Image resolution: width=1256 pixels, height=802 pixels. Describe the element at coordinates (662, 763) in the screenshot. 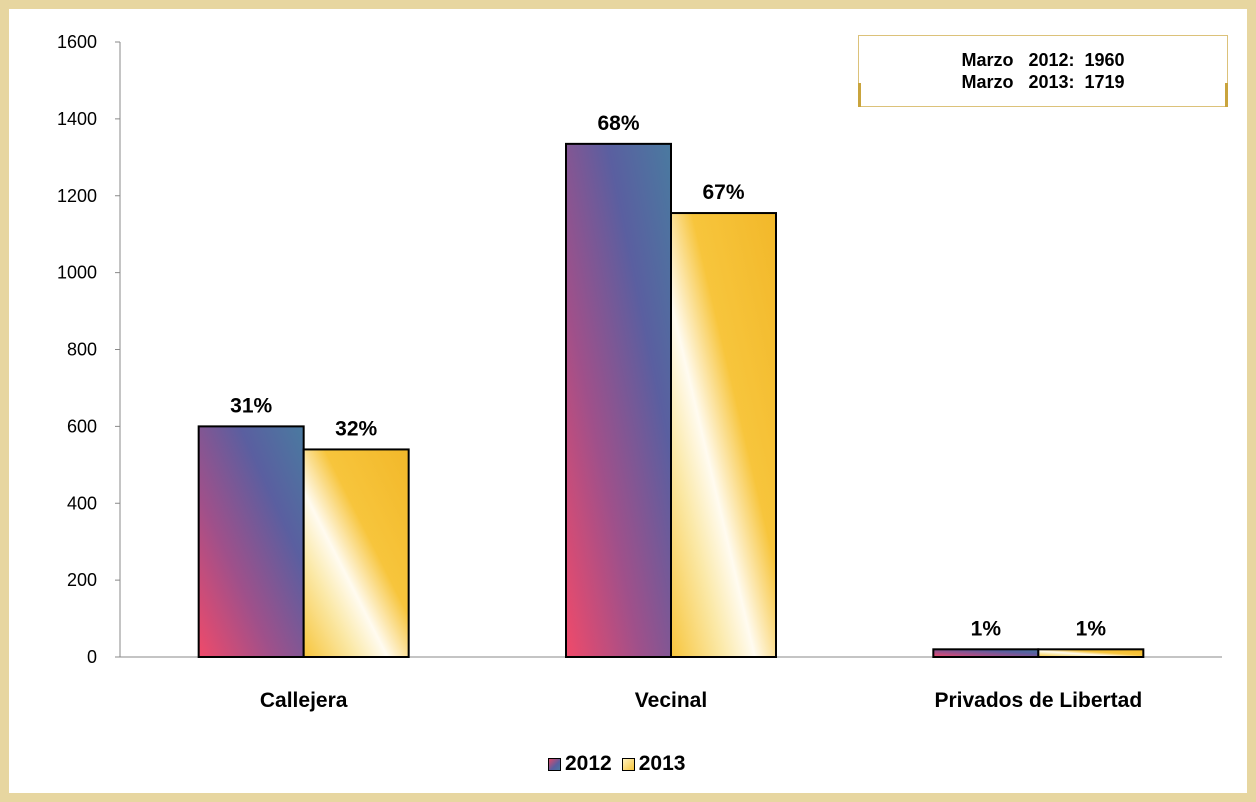

I see `legend-label-2013: 2013` at that location.